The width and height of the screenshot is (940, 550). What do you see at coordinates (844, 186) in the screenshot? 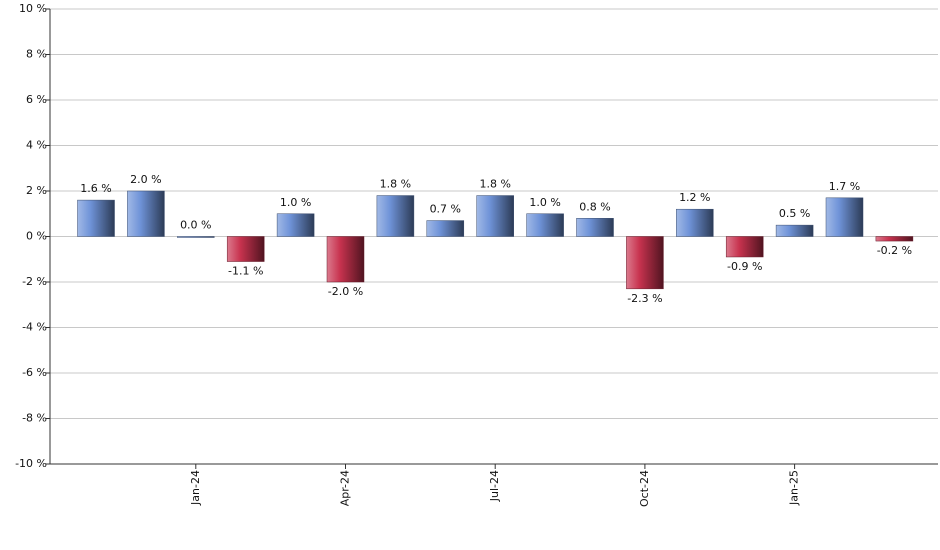
I see `value-label: 1.7 %` at bounding box center [844, 186].